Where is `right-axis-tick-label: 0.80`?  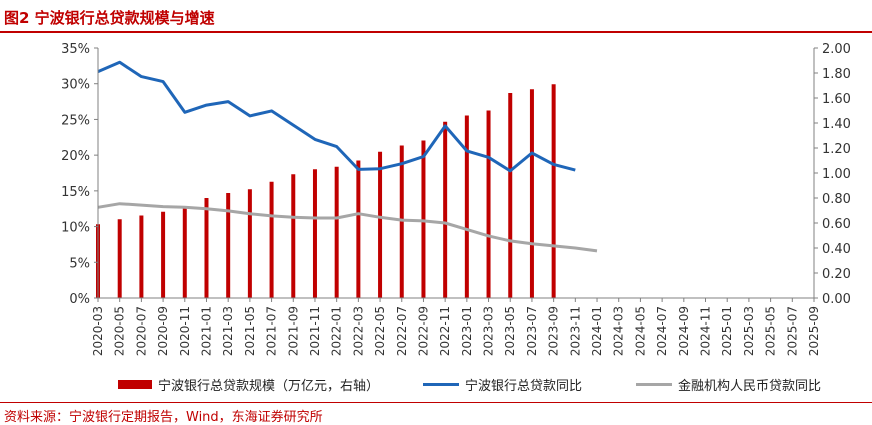 right-axis-tick-label: 0.80 is located at coordinates (836, 199).